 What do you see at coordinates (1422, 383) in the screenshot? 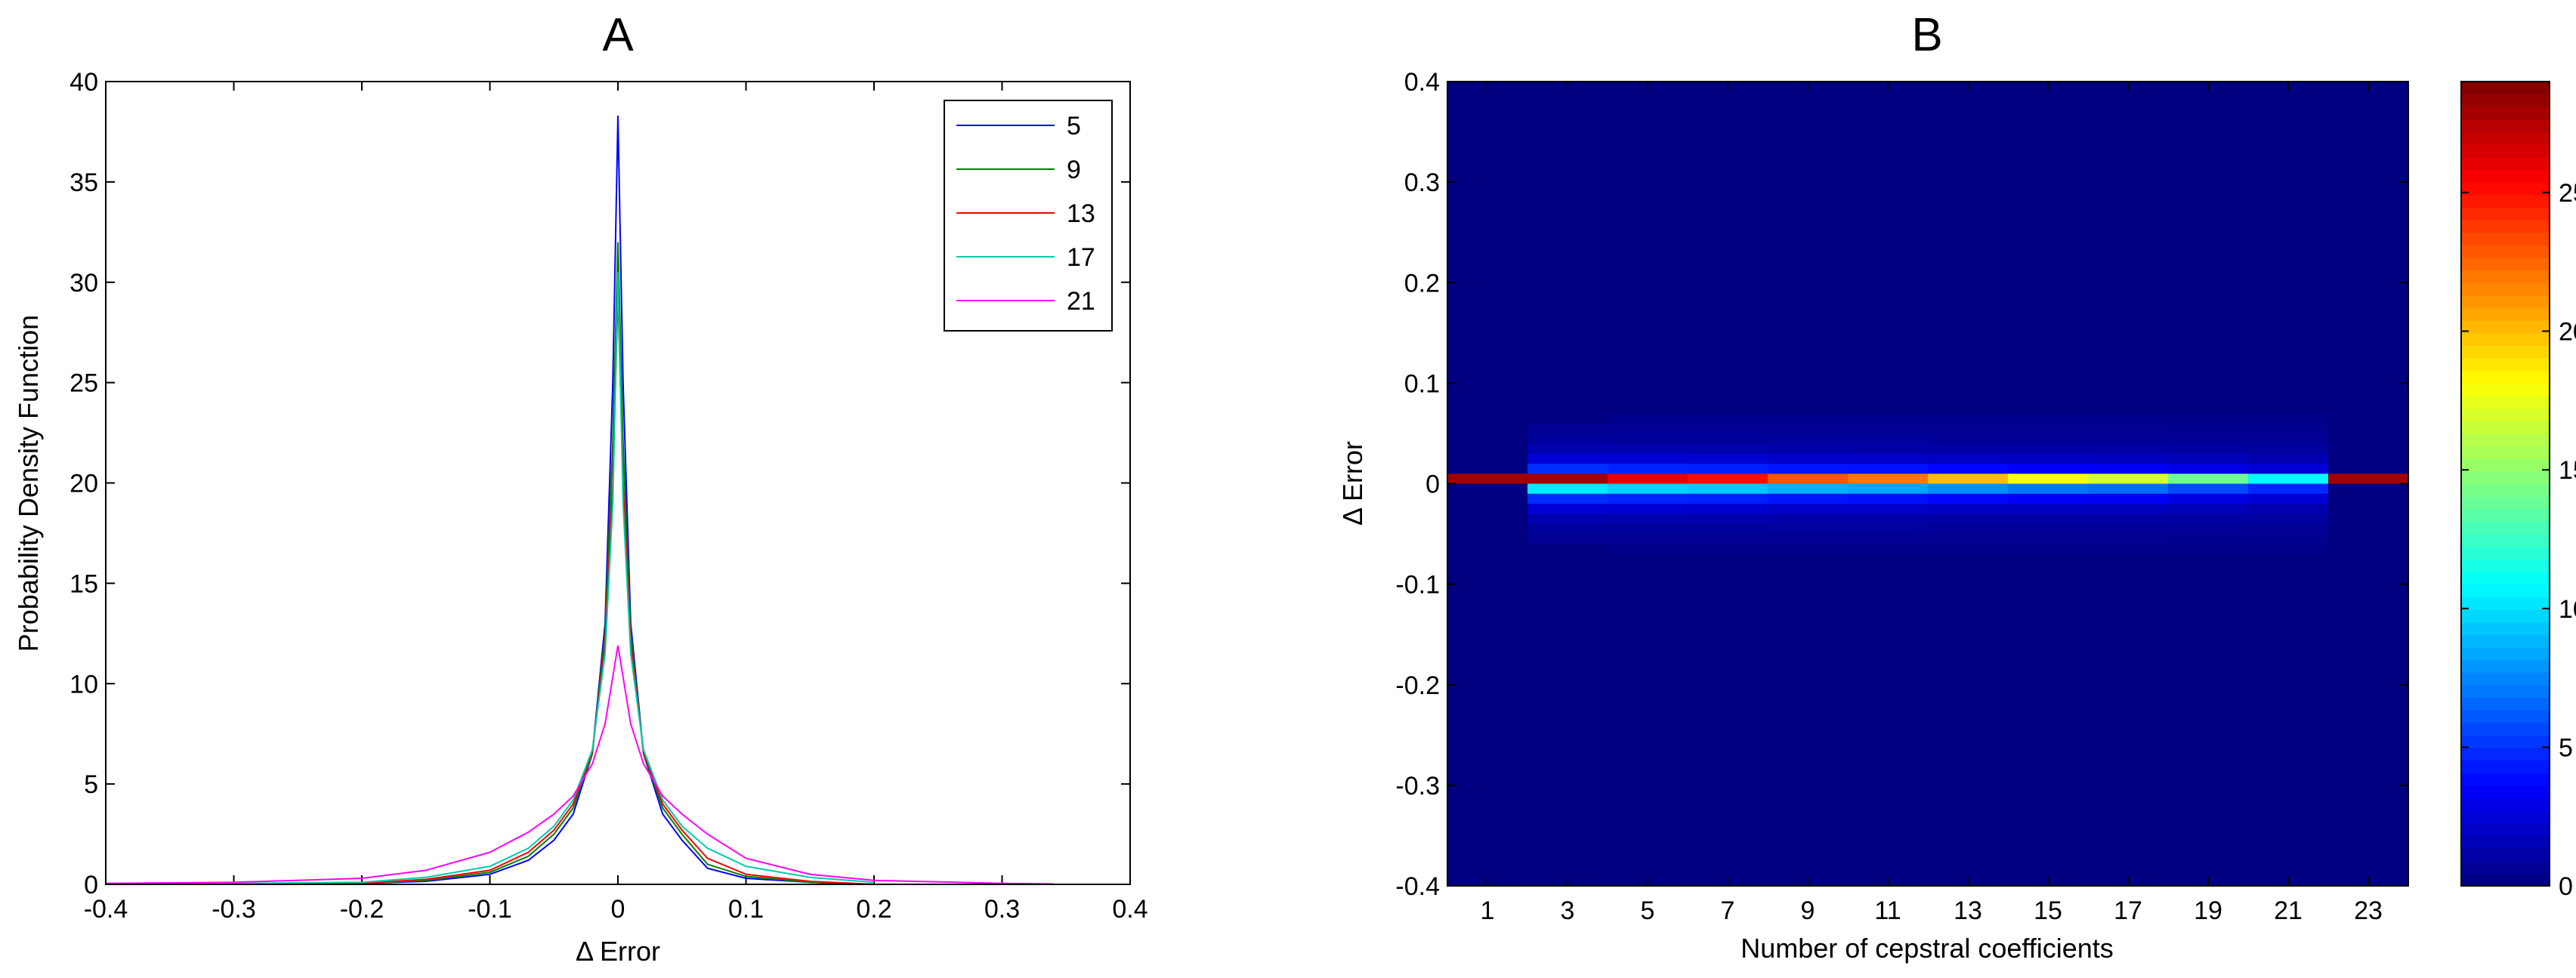
I see `y-tick-label: 0.1` at bounding box center [1422, 383].